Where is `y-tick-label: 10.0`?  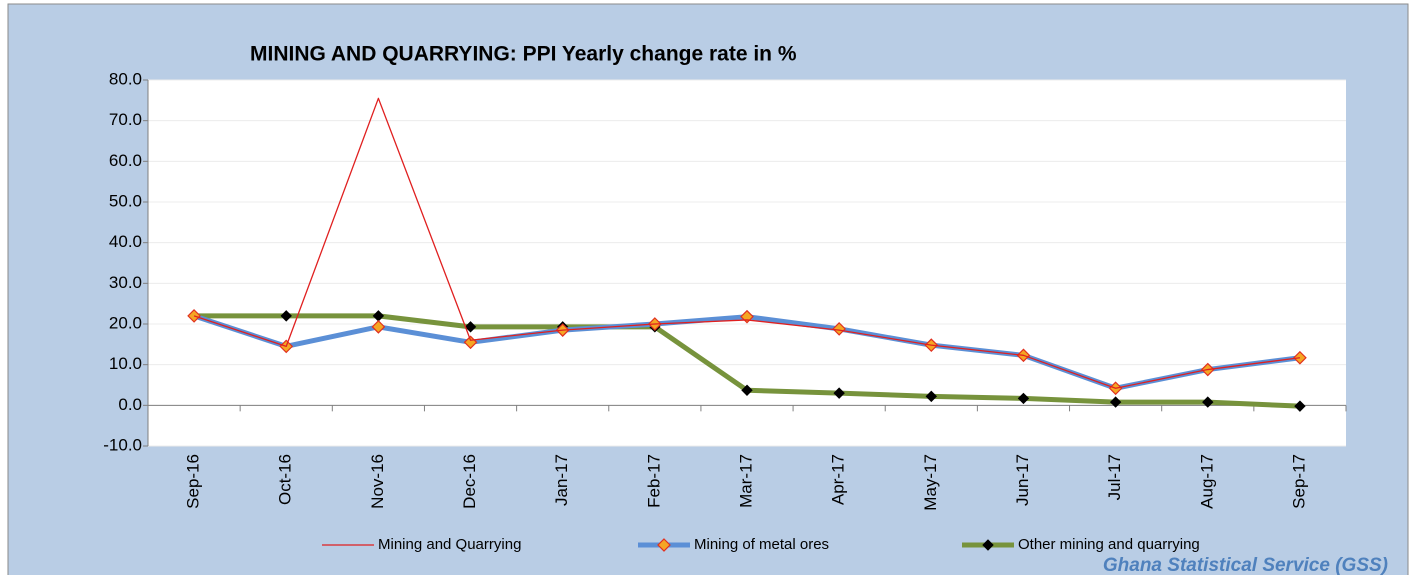
y-tick-label: 10.0 is located at coordinates (125, 363).